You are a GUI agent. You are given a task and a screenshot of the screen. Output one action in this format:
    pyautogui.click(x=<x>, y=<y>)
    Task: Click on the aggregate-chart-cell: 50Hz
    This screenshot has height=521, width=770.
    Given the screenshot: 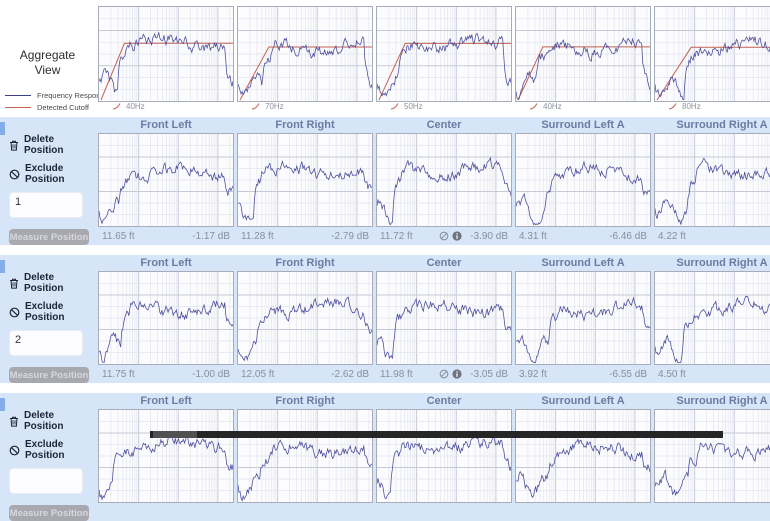 What is the action you would take?
    pyautogui.click(x=444, y=61)
    